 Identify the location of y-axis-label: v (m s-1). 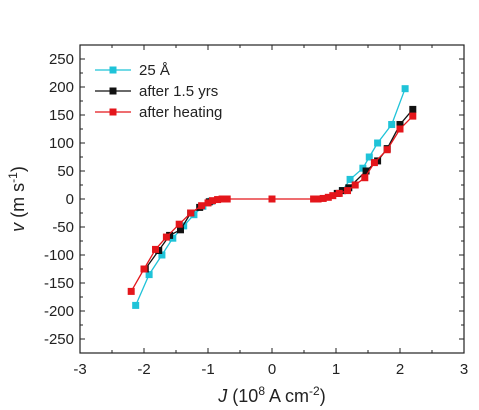
(17, 199).